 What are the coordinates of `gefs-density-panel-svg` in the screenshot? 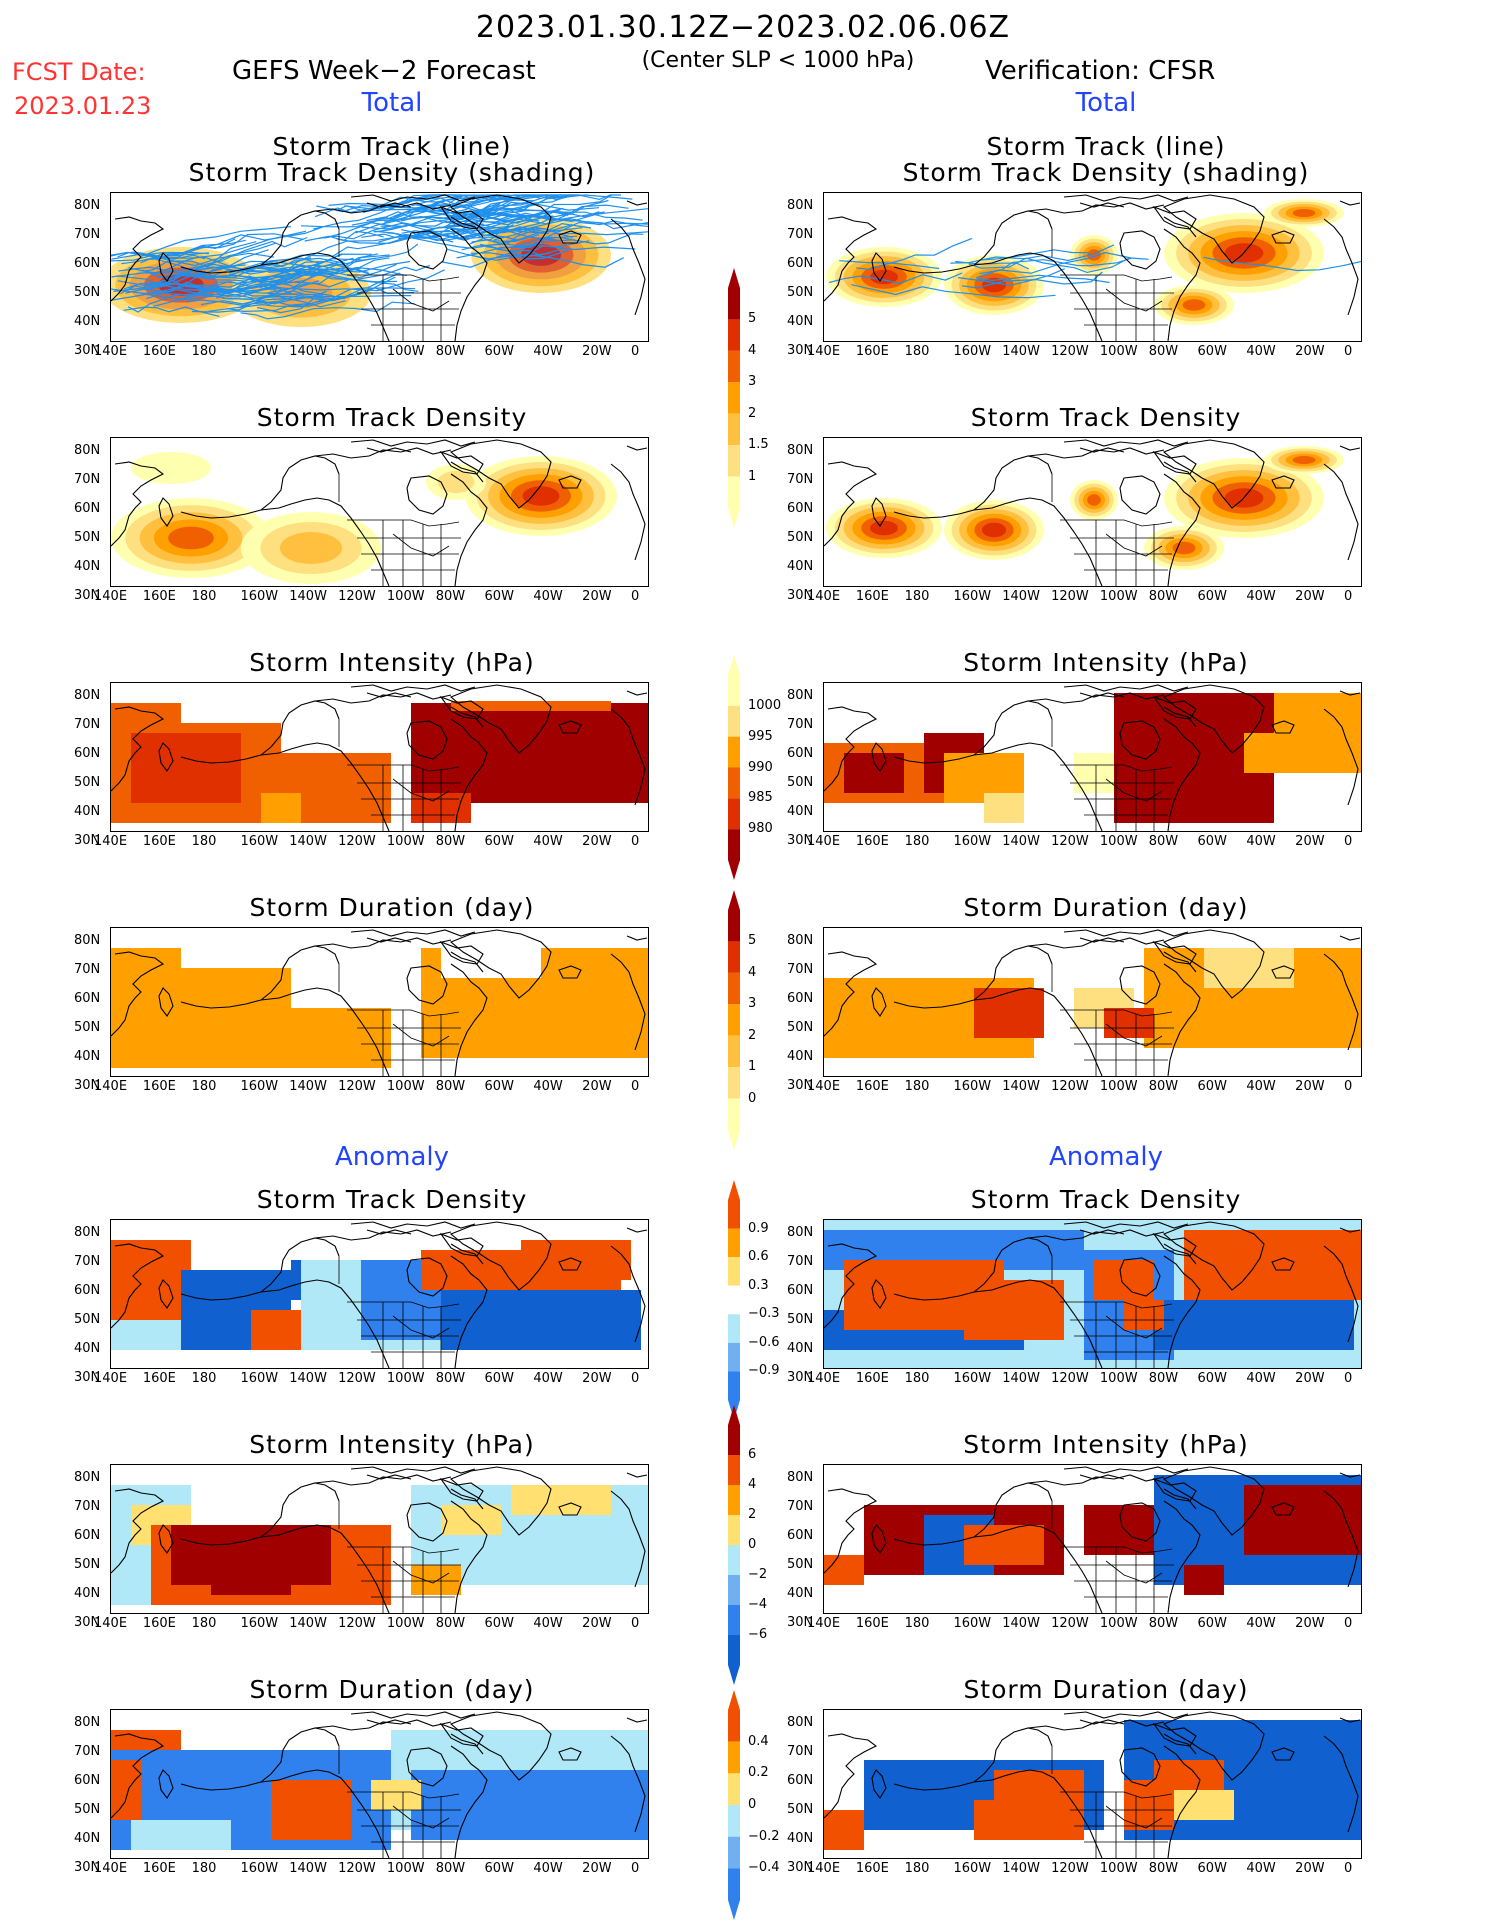 It's located at (379, 512).